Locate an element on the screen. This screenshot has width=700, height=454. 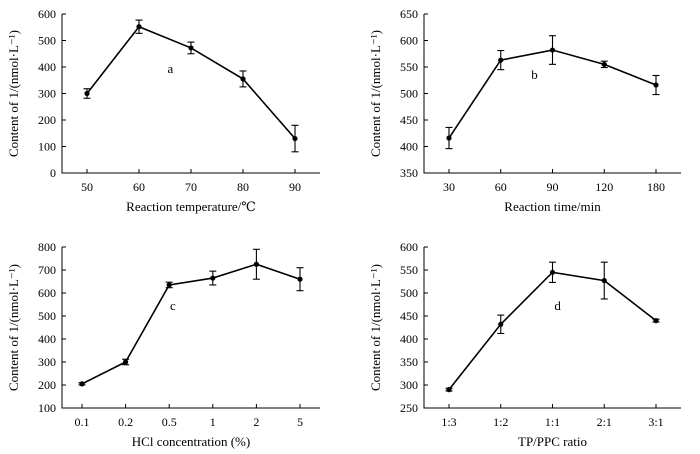
x-tick-label: 2:1 is located at coordinates (604, 422).